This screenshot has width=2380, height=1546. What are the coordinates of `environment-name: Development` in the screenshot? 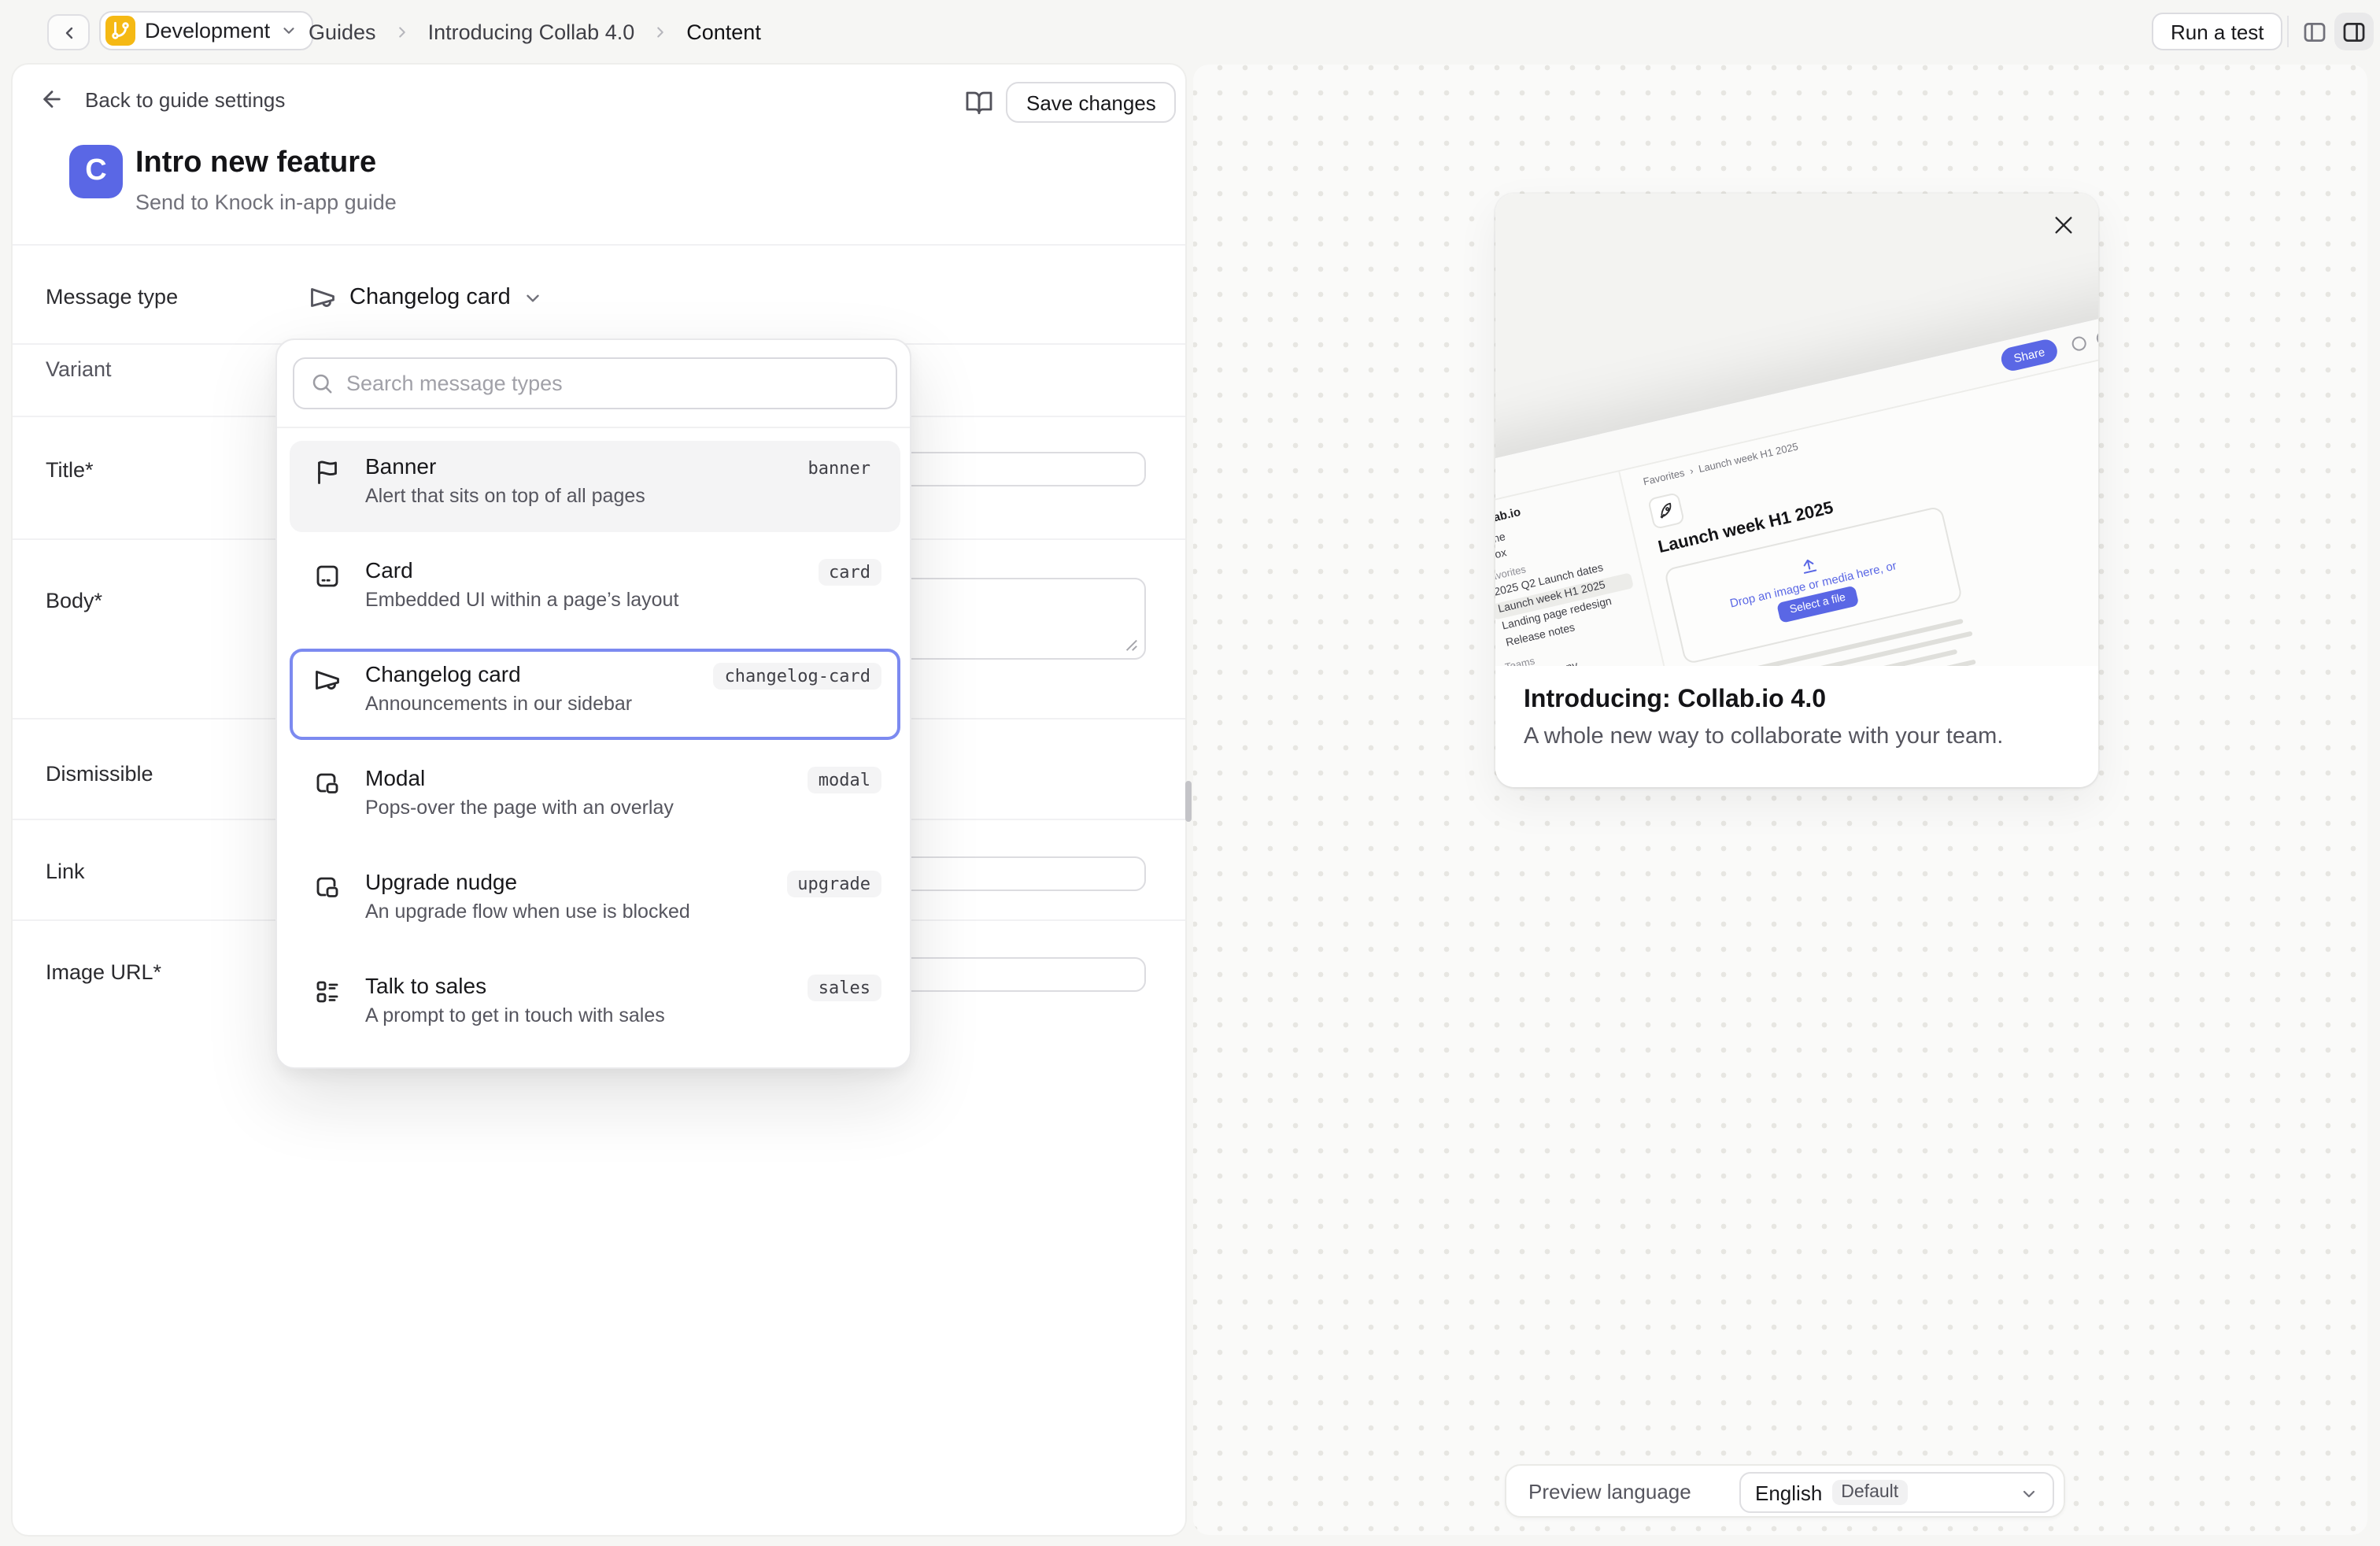 It's located at (208, 31).